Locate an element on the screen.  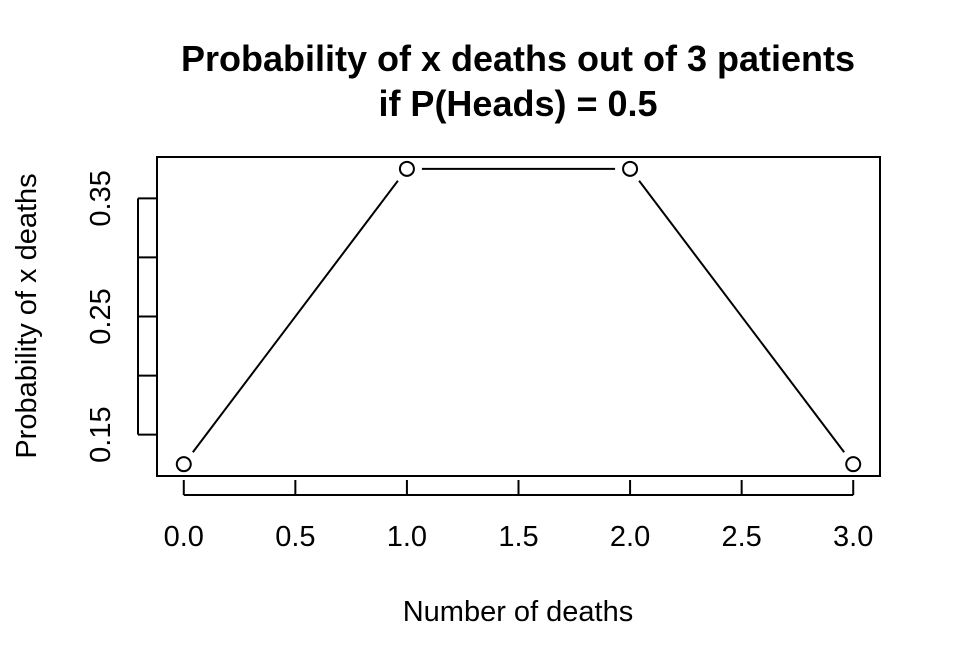
x-tick-label: 0.0 is located at coordinates (184, 537).